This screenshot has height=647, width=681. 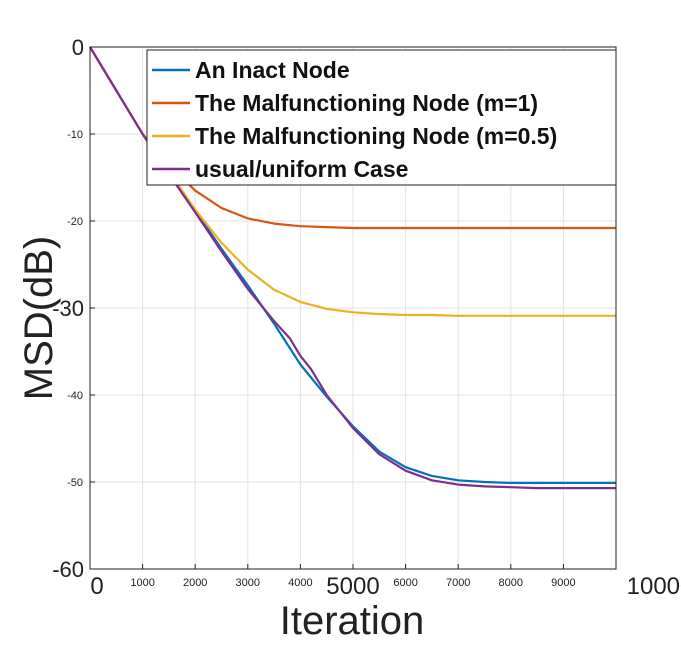 What do you see at coordinates (563, 583) in the screenshot?
I see `x-tick-label: 9000` at bounding box center [563, 583].